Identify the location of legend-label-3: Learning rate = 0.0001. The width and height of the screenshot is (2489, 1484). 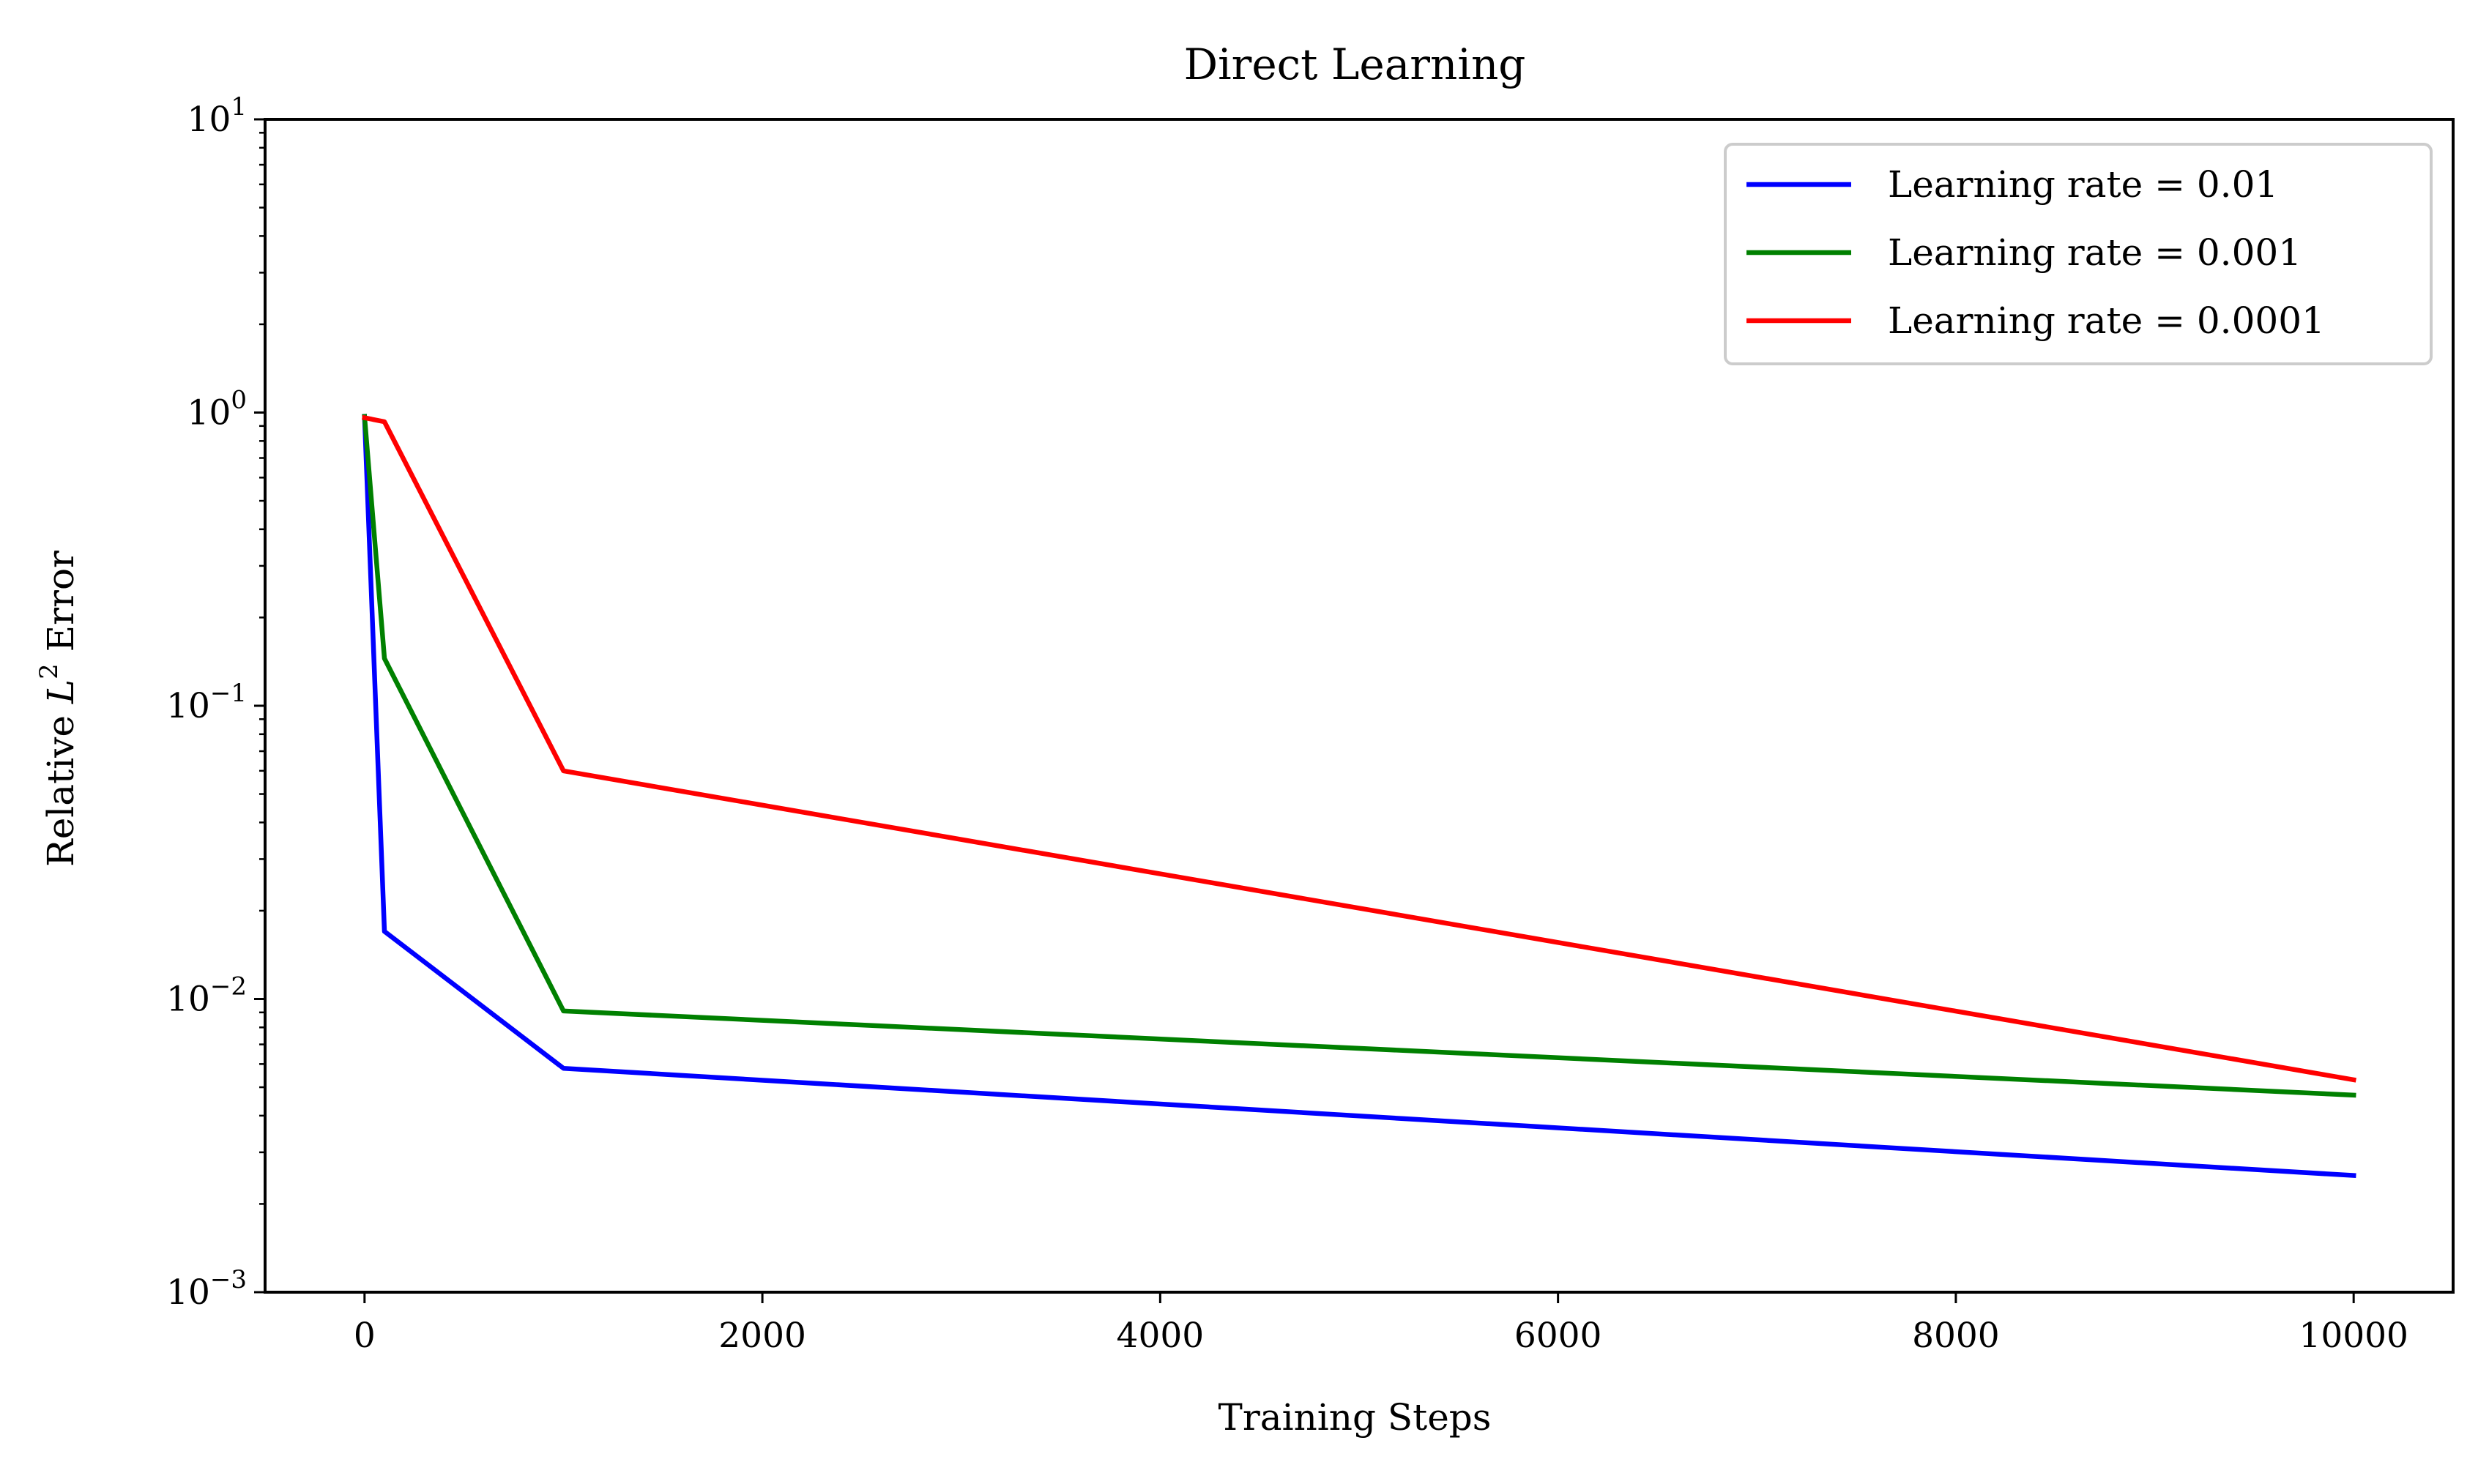
(2106, 320).